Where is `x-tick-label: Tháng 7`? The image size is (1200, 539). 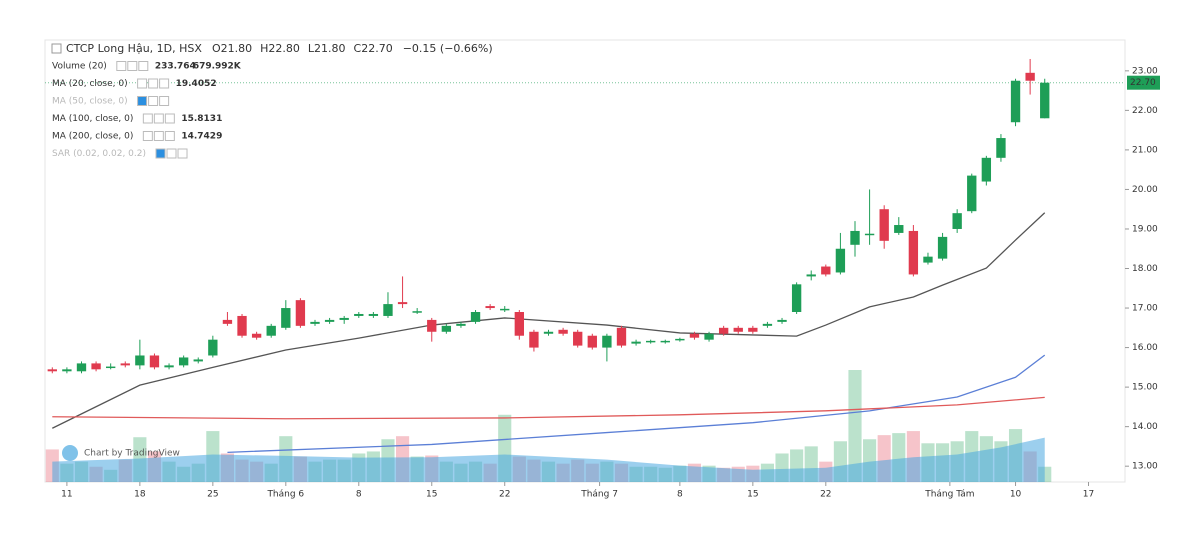
x-tick-label: Tháng 7 is located at coordinates (599, 495).